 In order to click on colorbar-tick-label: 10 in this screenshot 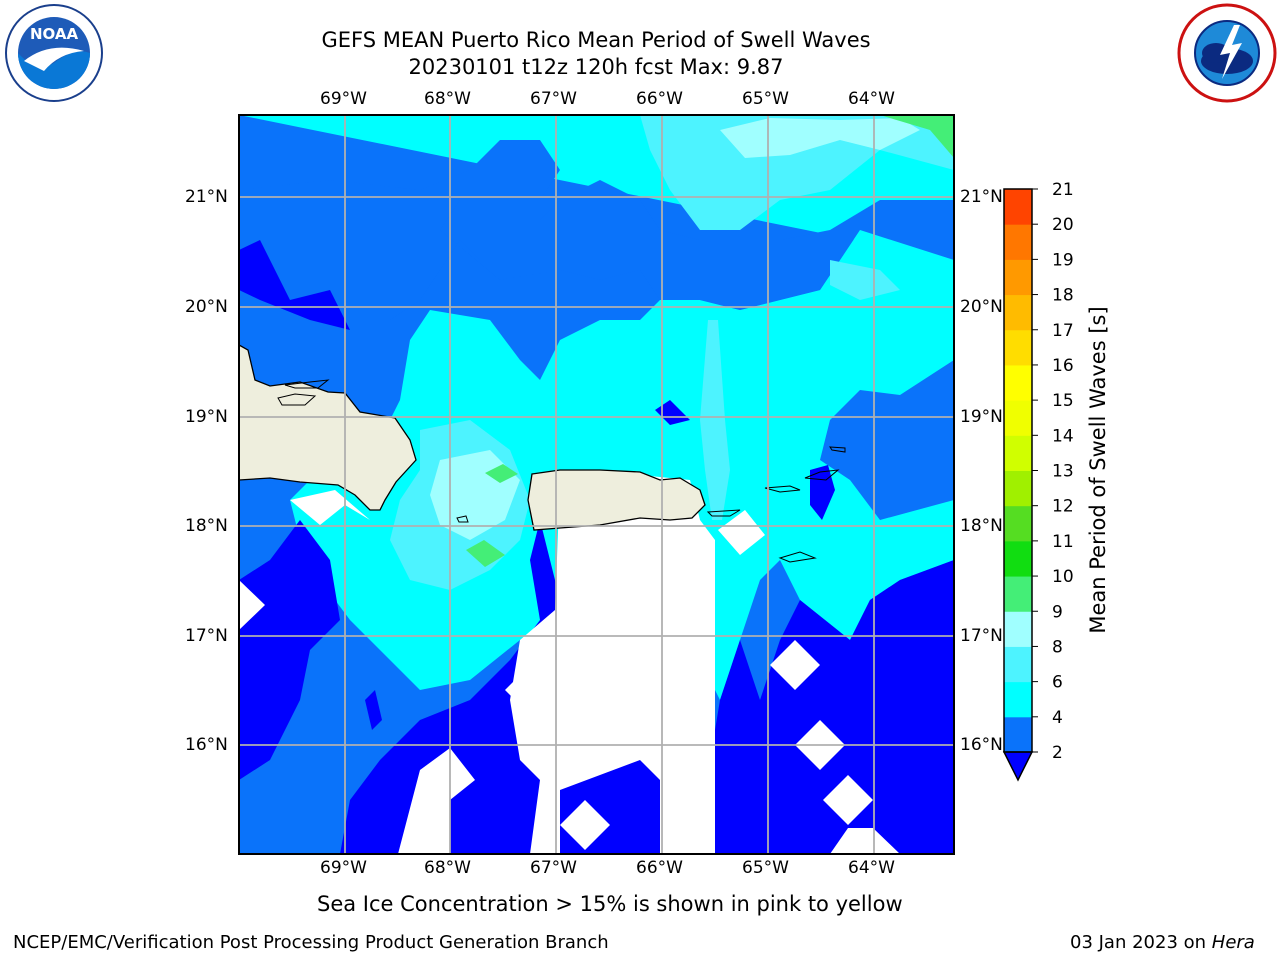, I will do `click(1063, 577)`.